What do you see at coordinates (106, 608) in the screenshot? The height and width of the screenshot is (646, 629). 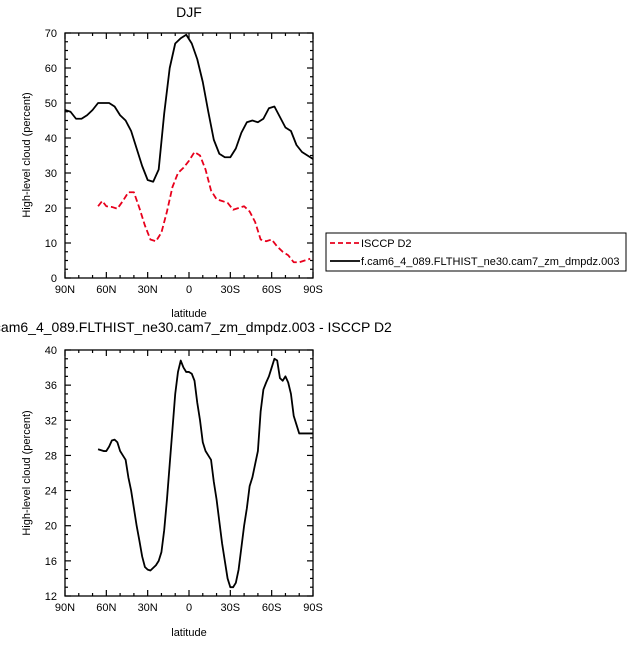 I see `bottom-chart-x-tick-label: 60N` at bounding box center [106, 608].